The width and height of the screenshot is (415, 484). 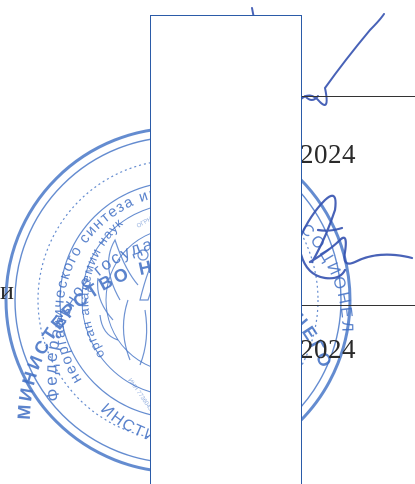 What do you see at coordinates (328, 349) in the screenshot?
I see `date-year-2: 2024` at bounding box center [328, 349].